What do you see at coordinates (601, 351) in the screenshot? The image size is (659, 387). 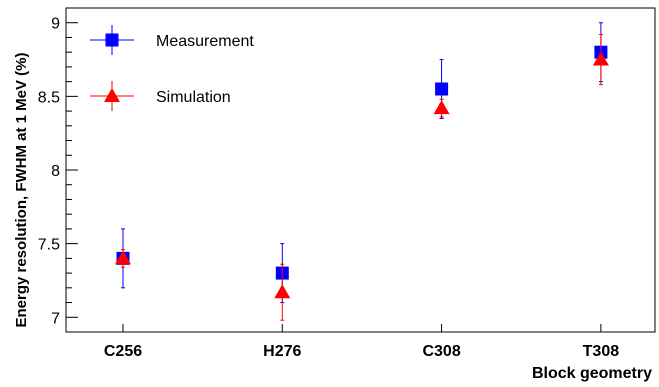 I see `x-tick-label: T308` at bounding box center [601, 351].